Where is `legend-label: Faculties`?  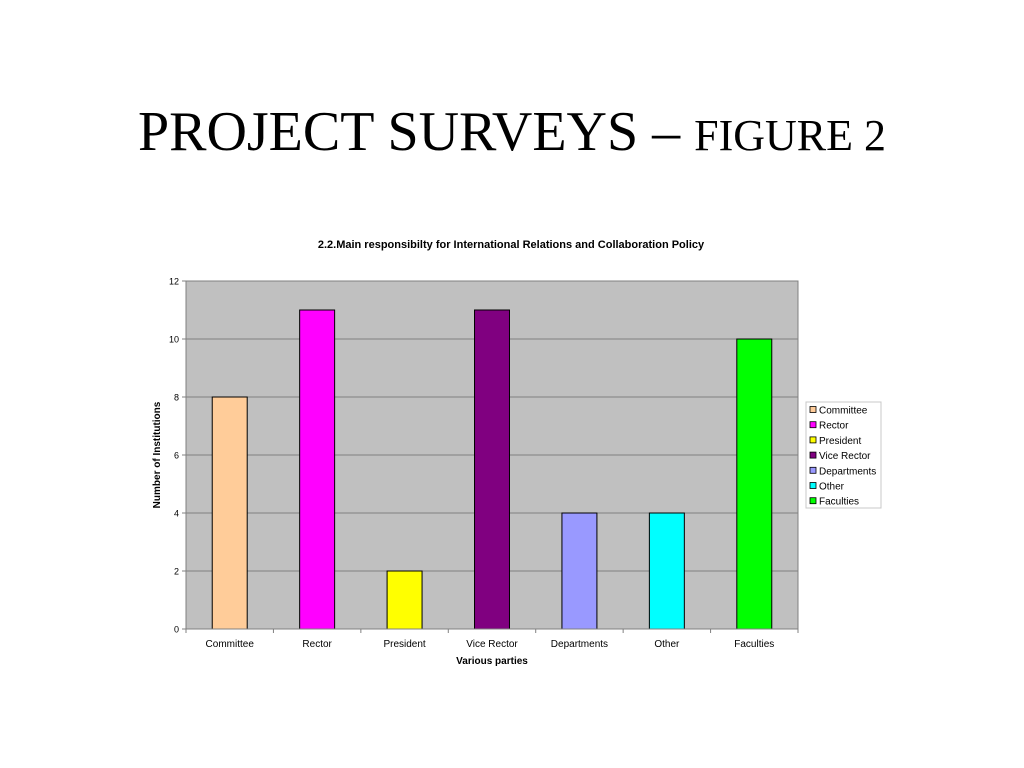
legend-label: Faculties is located at coordinates (839, 502).